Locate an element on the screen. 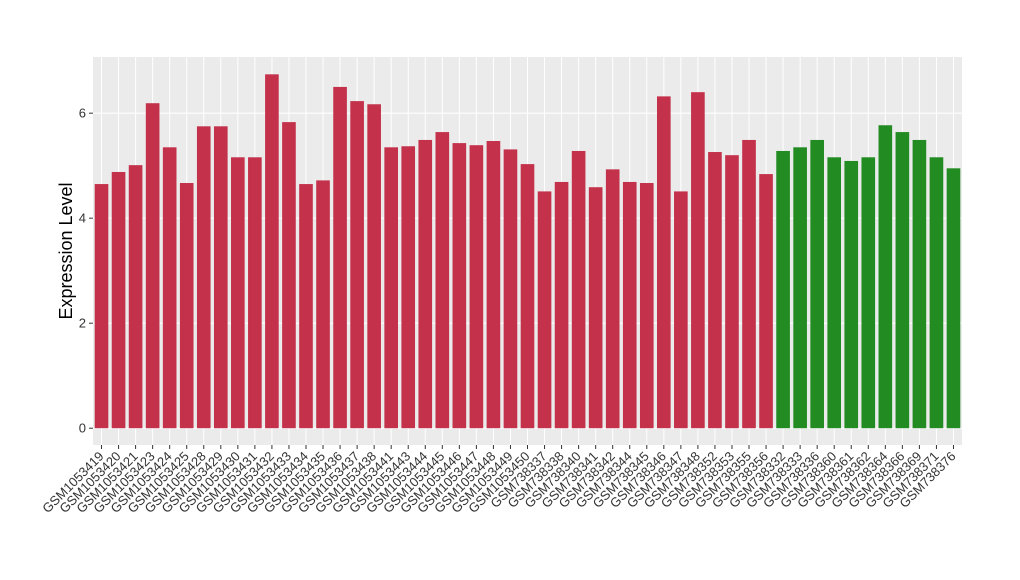  y-tick-label: 6 is located at coordinates (82, 113).